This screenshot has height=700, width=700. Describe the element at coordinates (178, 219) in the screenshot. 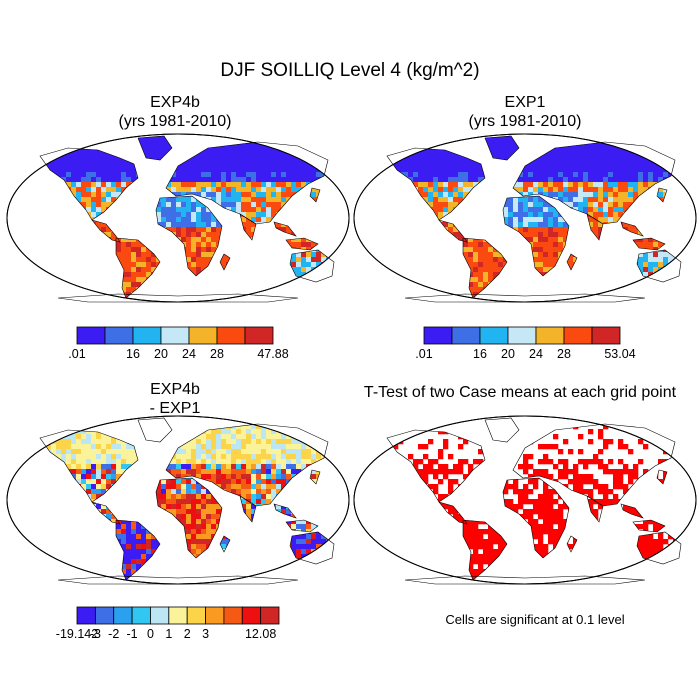

I see `map-panel-exp4b` at that location.